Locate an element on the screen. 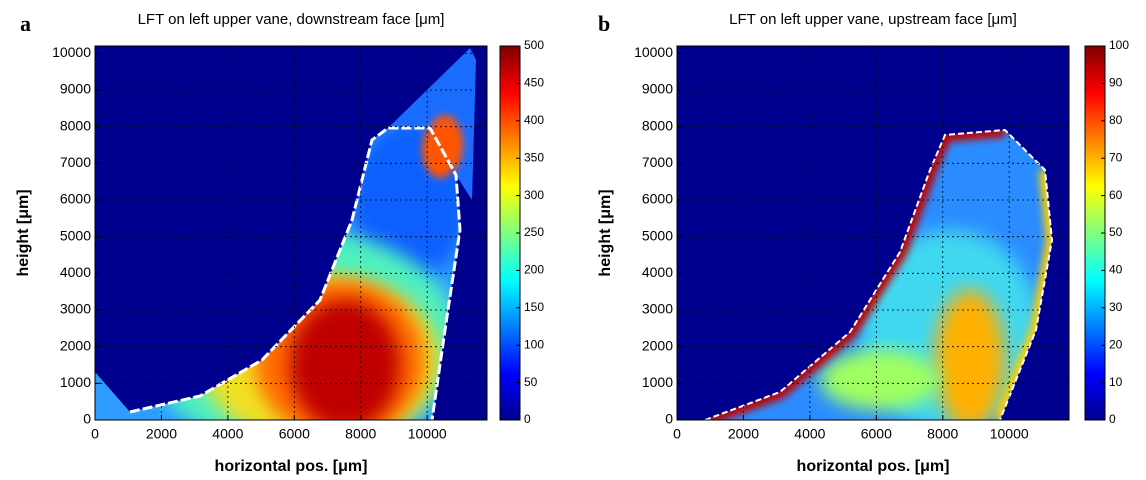 The height and width of the screenshot is (480, 1146). colorbar-tick-label: 70 is located at coordinates (1116, 157).